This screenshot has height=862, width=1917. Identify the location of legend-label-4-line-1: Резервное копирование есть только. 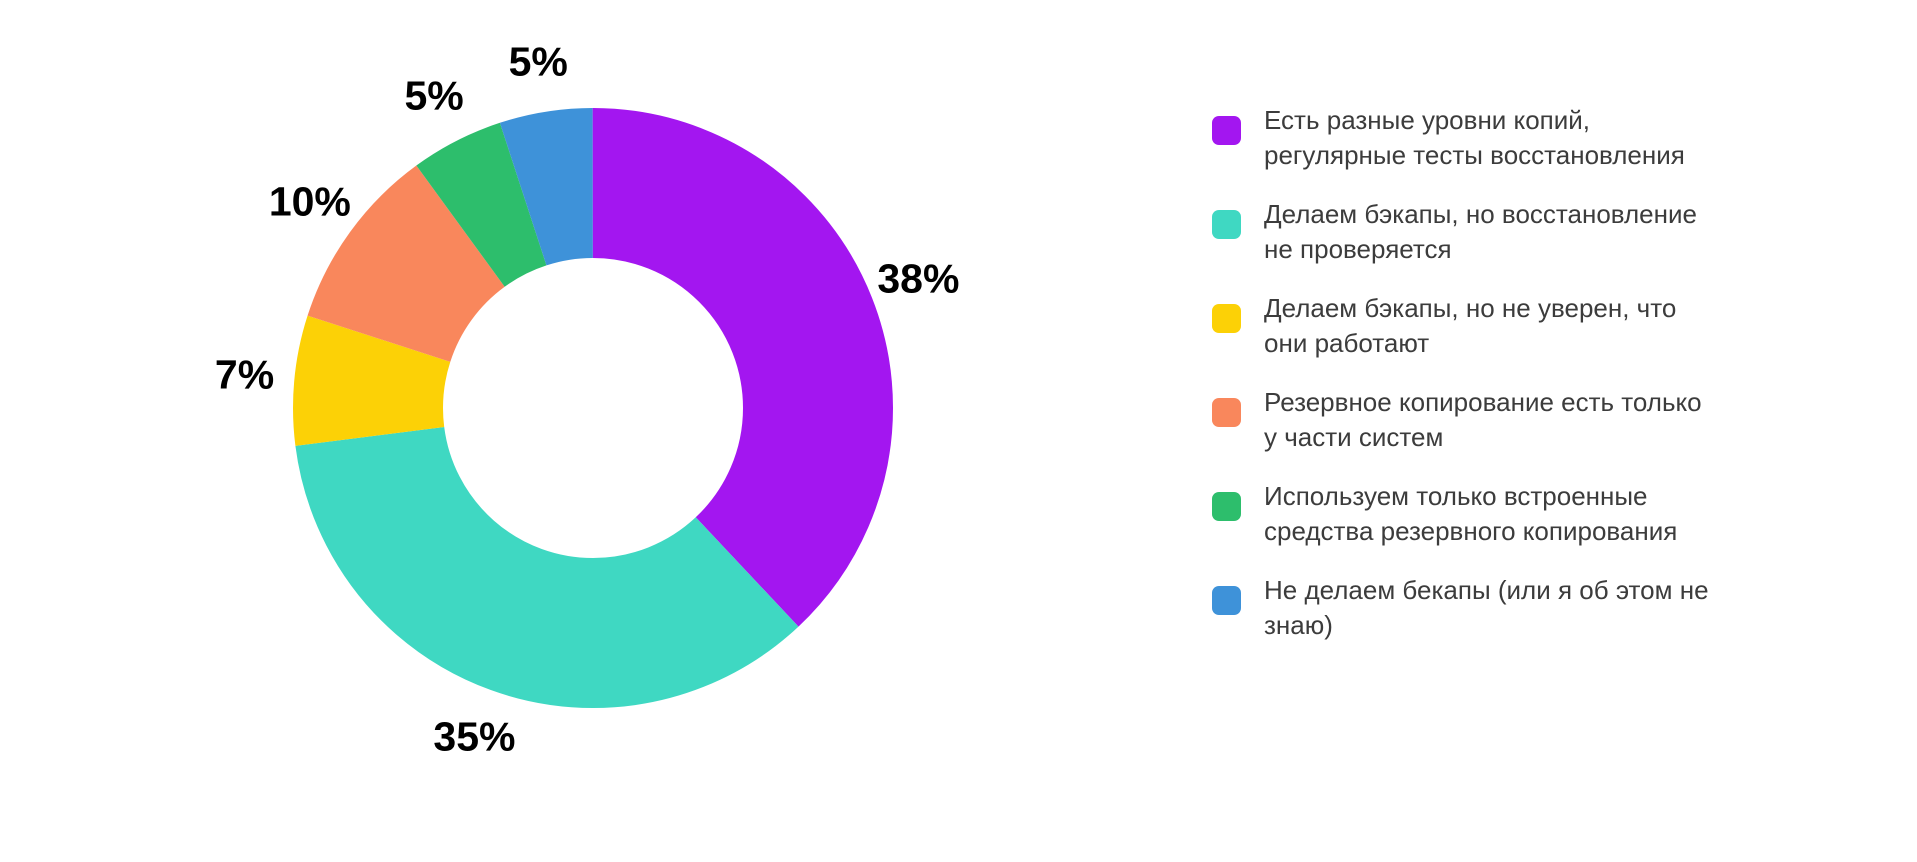
(1483, 402).